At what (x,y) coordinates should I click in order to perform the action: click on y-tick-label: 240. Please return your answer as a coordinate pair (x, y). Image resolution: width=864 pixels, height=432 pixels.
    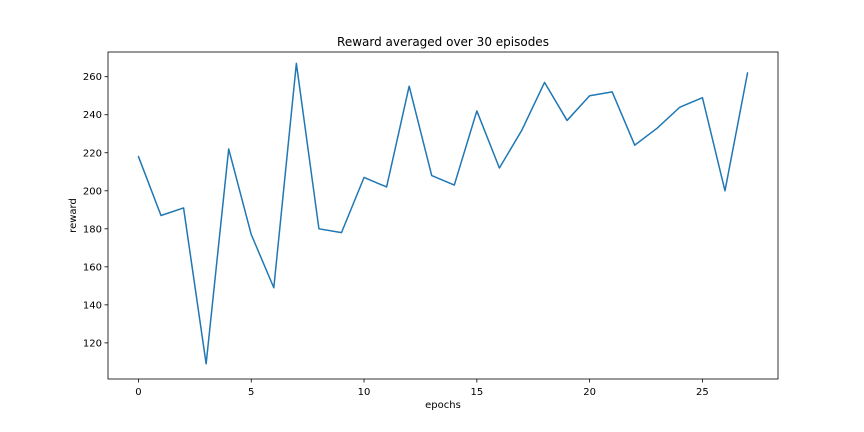
    Looking at the image, I should click on (92, 115).